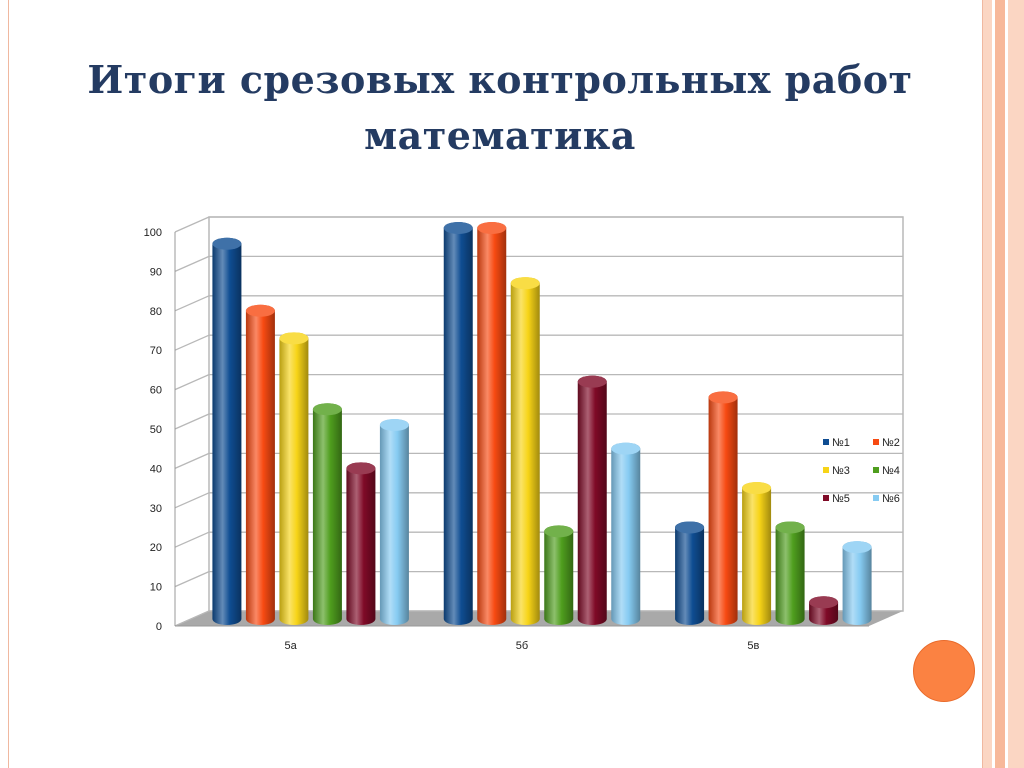 The image size is (1024, 768). I want to click on title-line-1: Итоги срезовых контрольных работ, so click(500, 79).